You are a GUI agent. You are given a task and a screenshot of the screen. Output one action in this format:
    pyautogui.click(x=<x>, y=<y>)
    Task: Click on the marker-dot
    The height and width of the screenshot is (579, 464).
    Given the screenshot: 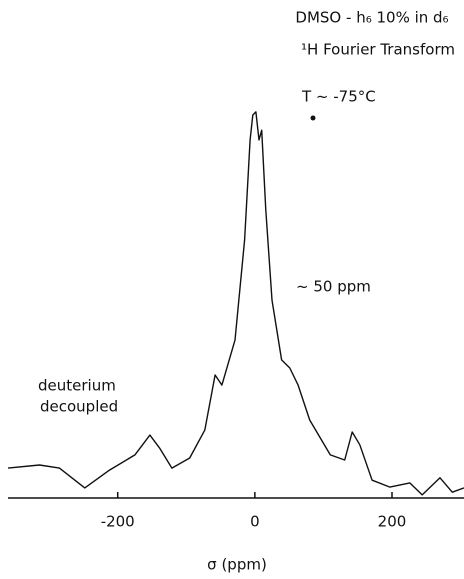 What is the action you would take?
    pyautogui.click(x=313, y=118)
    